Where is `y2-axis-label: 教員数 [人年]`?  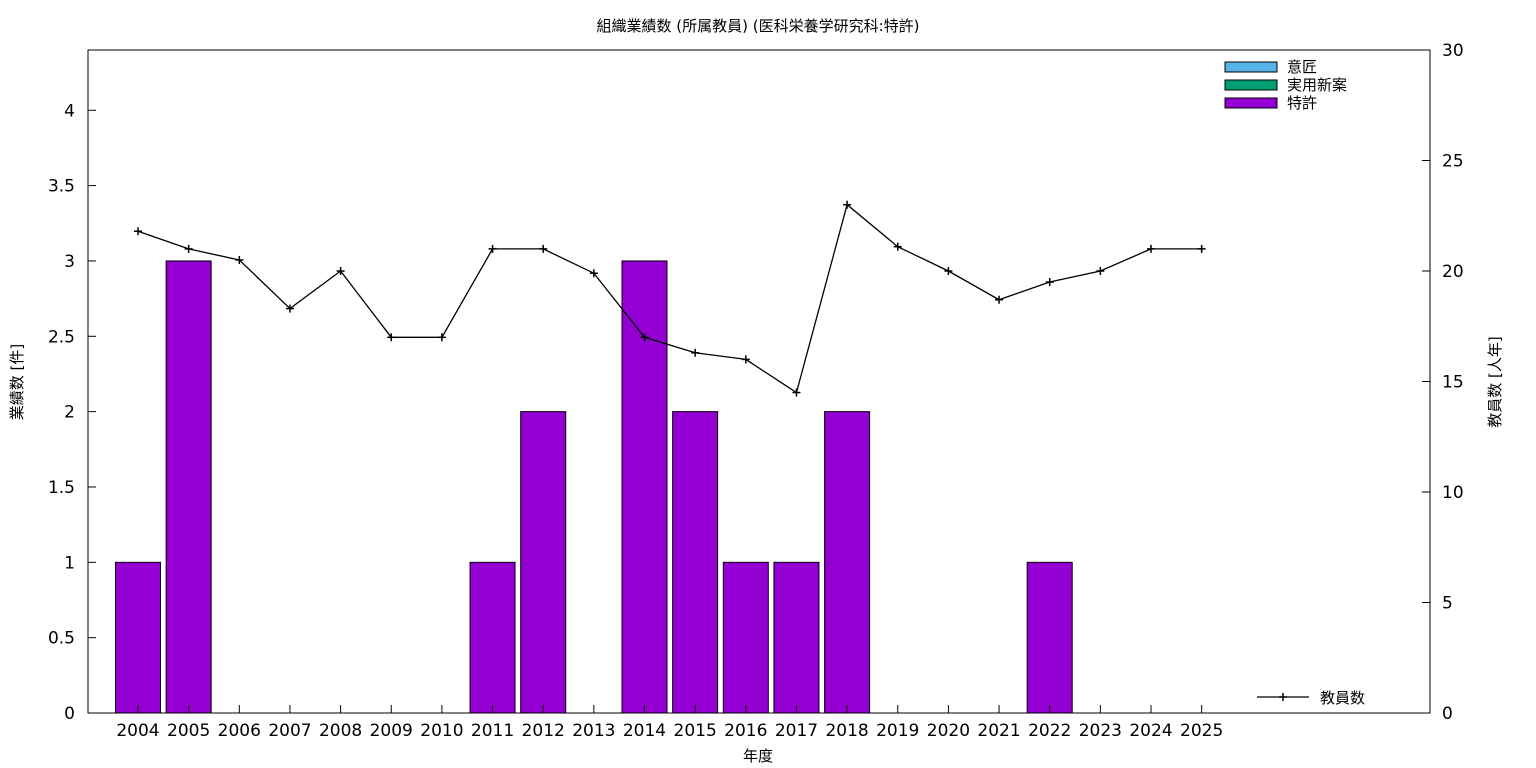
y2-axis-label: 教員数 [人年] is located at coordinates (1495, 381).